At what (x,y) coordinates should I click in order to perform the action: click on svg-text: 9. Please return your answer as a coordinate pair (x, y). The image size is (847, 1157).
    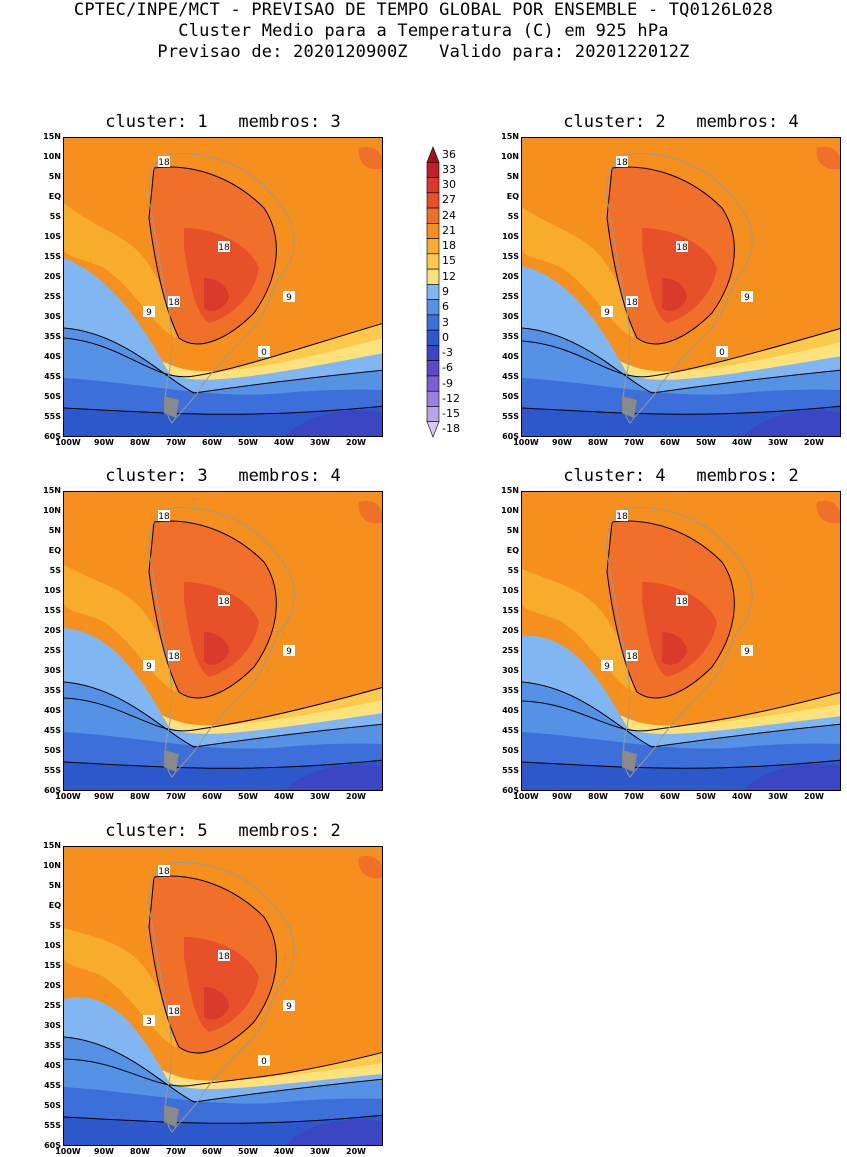
    Looking at the image, I should click on (747, 298).